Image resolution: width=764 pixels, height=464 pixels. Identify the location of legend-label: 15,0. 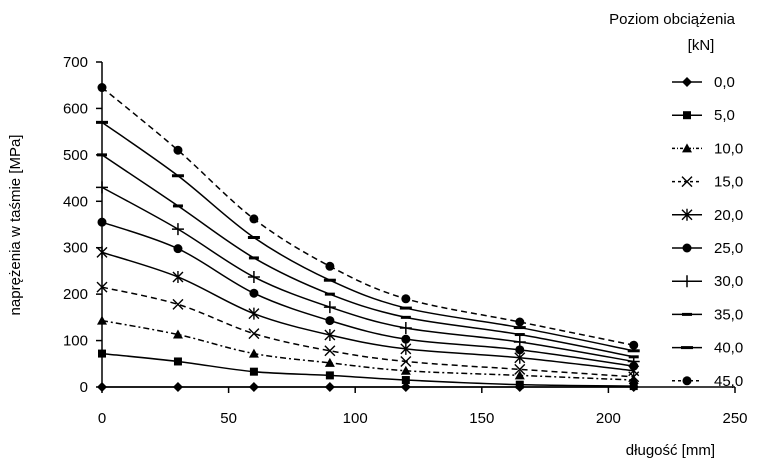
(728, 182).